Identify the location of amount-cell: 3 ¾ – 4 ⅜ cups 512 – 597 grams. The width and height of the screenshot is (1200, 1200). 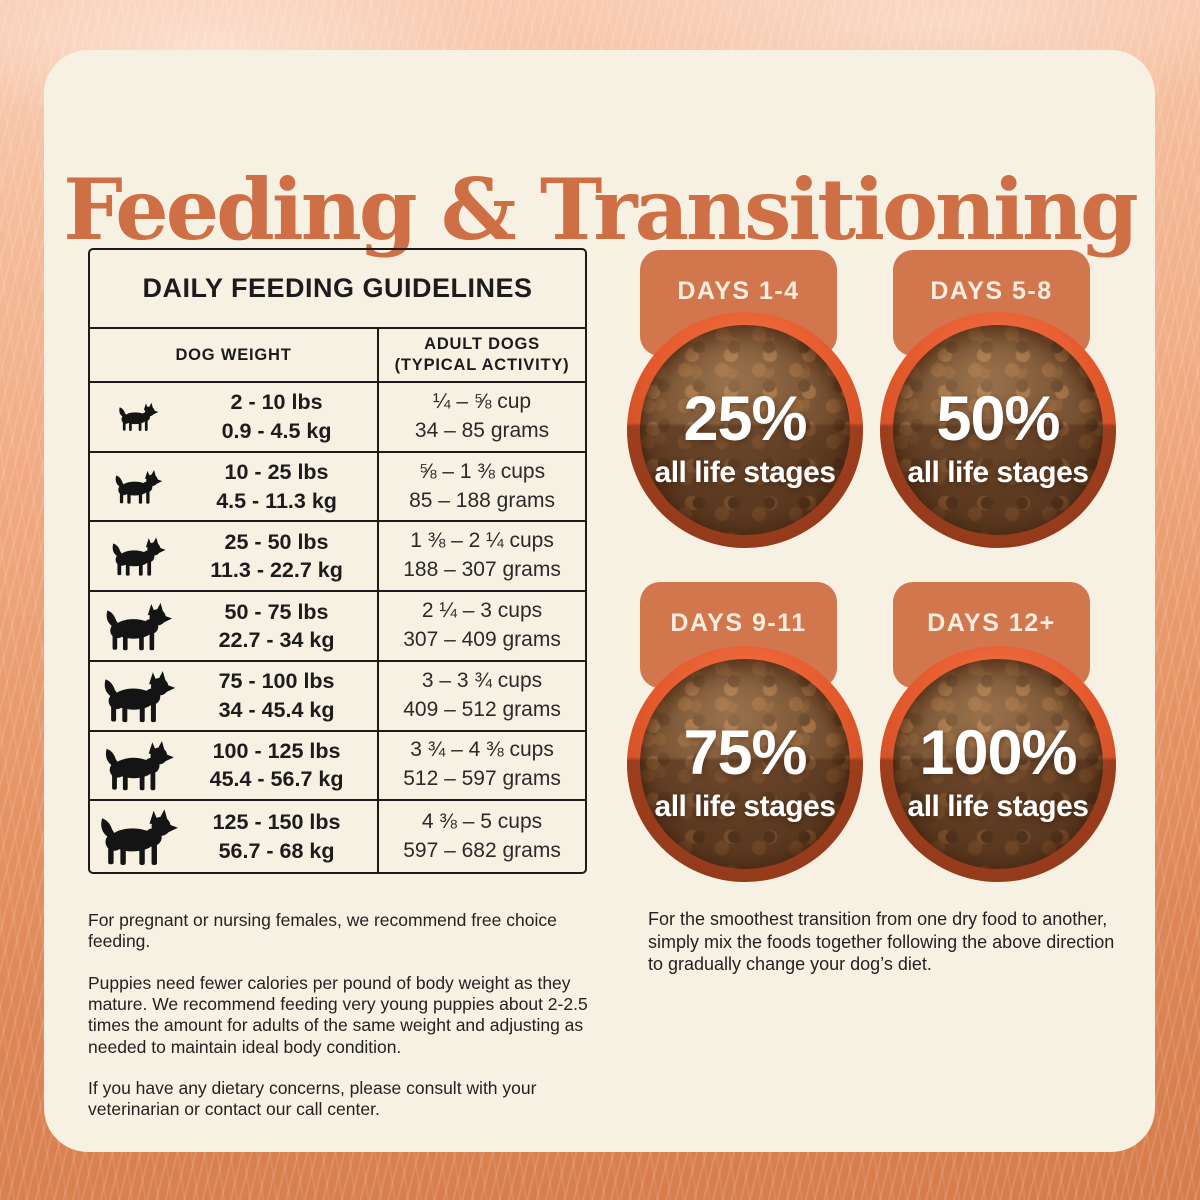
(482, 765).